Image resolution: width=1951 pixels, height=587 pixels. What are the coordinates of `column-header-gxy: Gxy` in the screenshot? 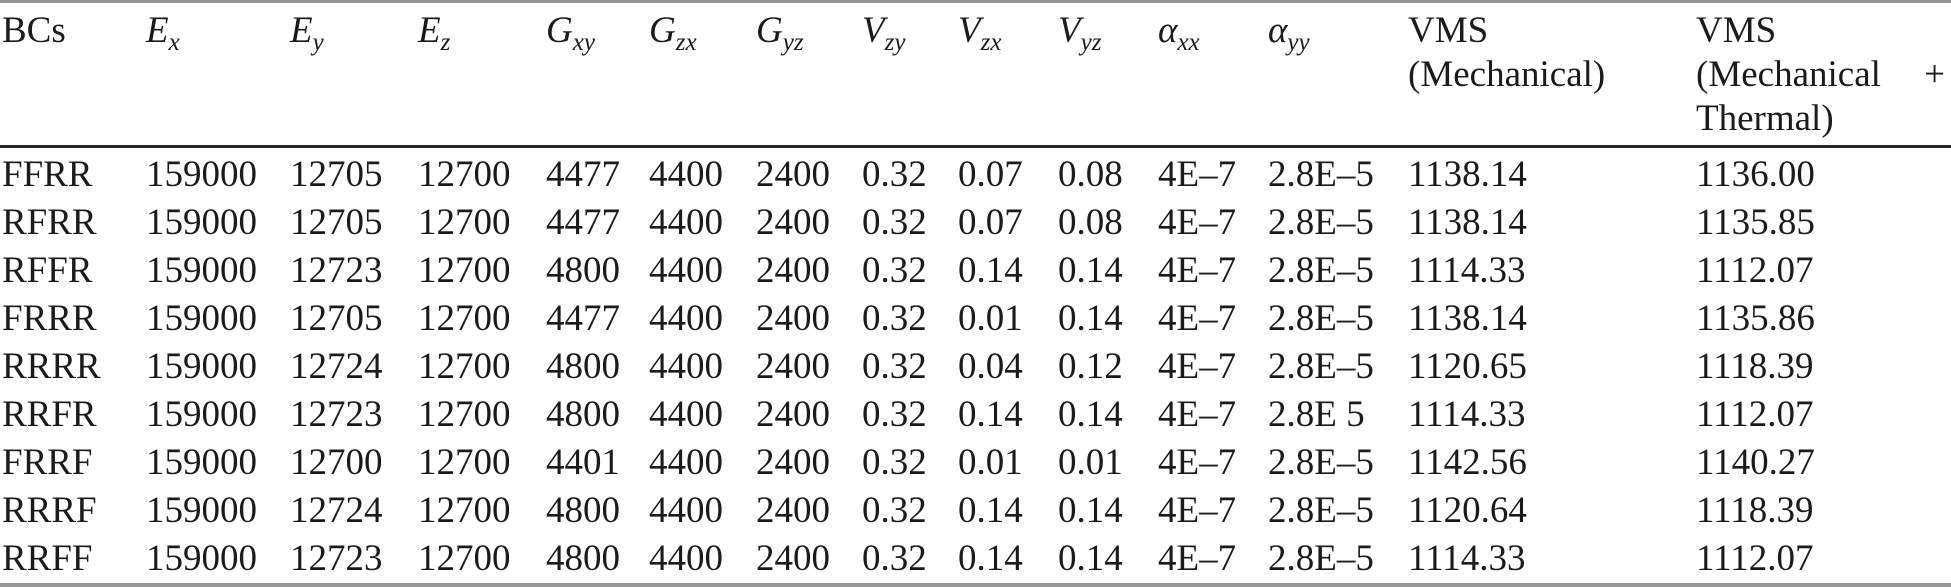 It's located at (597, 37).